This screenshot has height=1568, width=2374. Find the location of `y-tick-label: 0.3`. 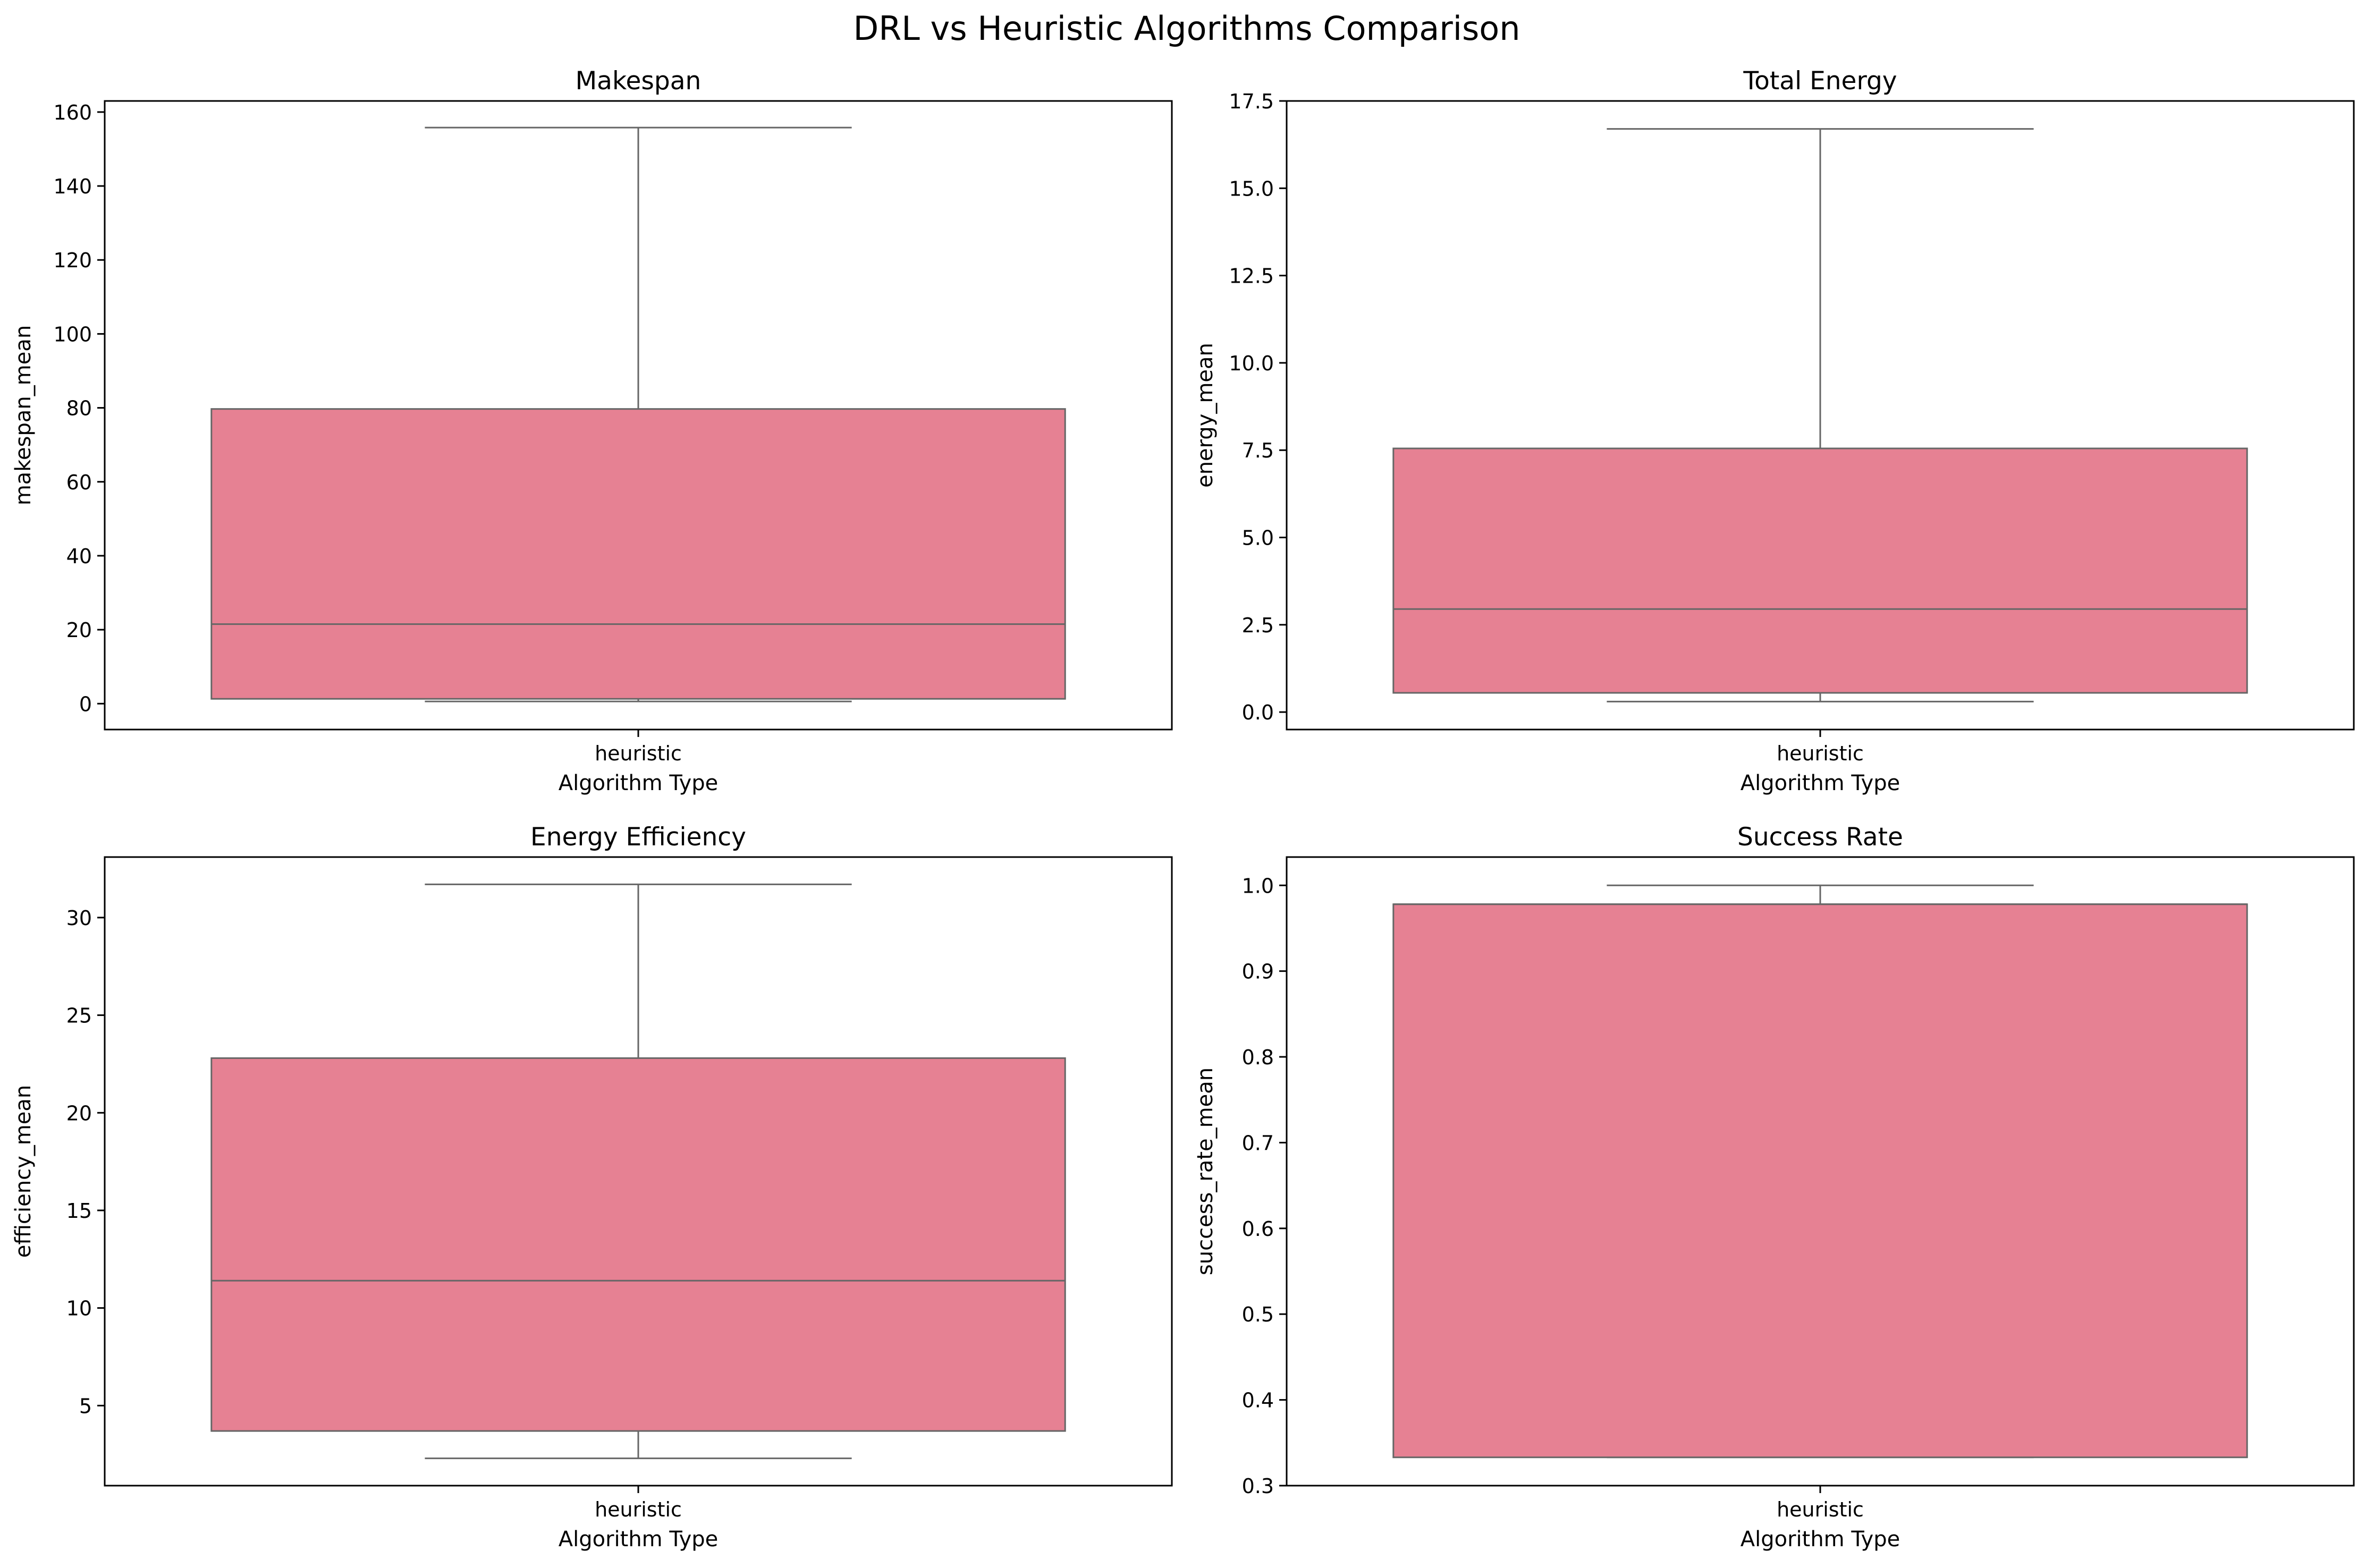

y-tick-label: 0.3 is located at coordinates (1258, 1486).